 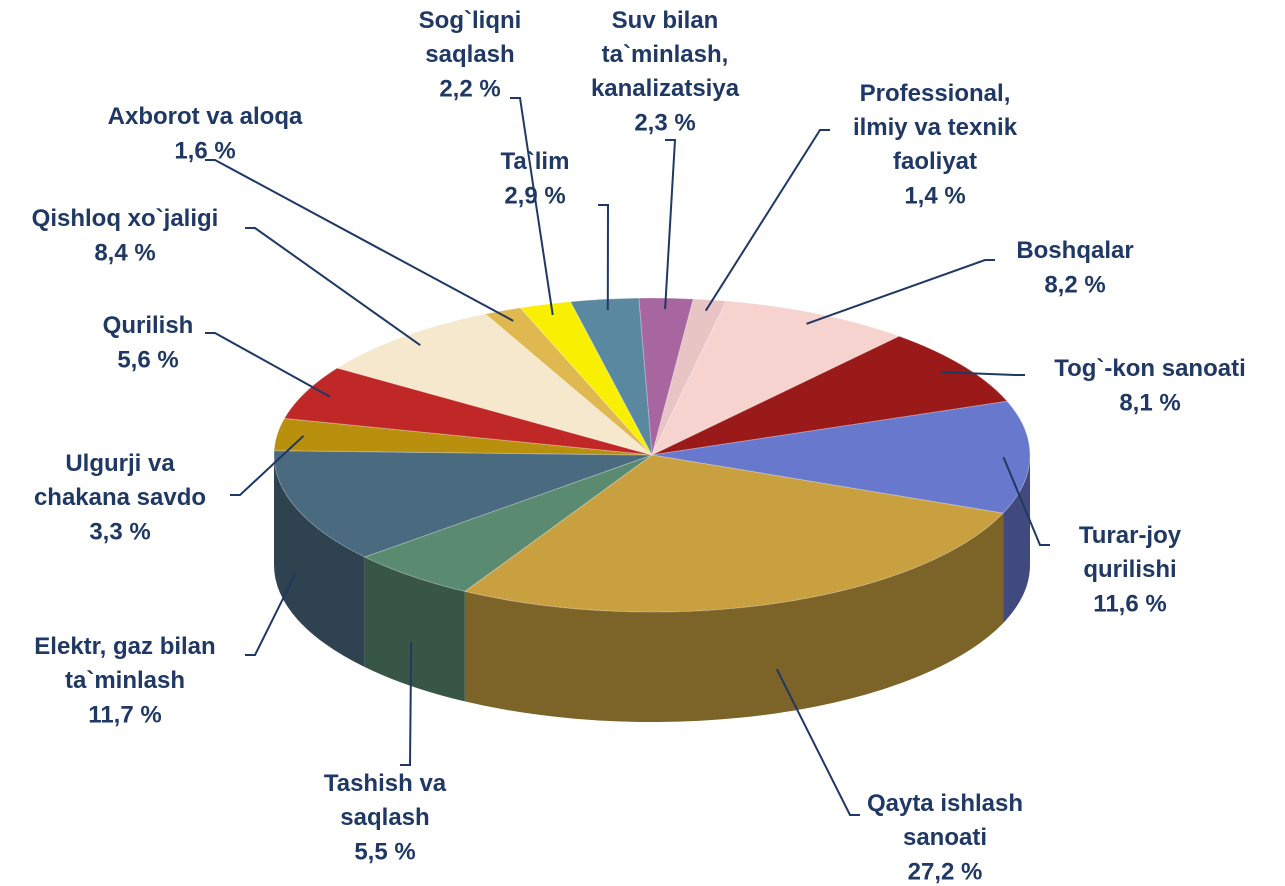 What do you see at coordinates (119, 531) in the screenshot?
I see `value-label: 3,3 %` at bounding box center [119, 531].